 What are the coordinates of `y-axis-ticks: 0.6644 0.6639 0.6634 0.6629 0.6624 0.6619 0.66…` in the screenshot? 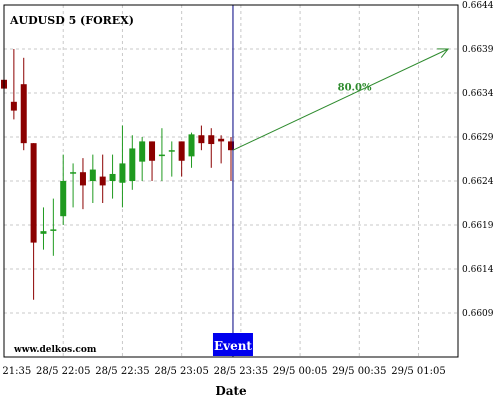 It's located at (478, 160).